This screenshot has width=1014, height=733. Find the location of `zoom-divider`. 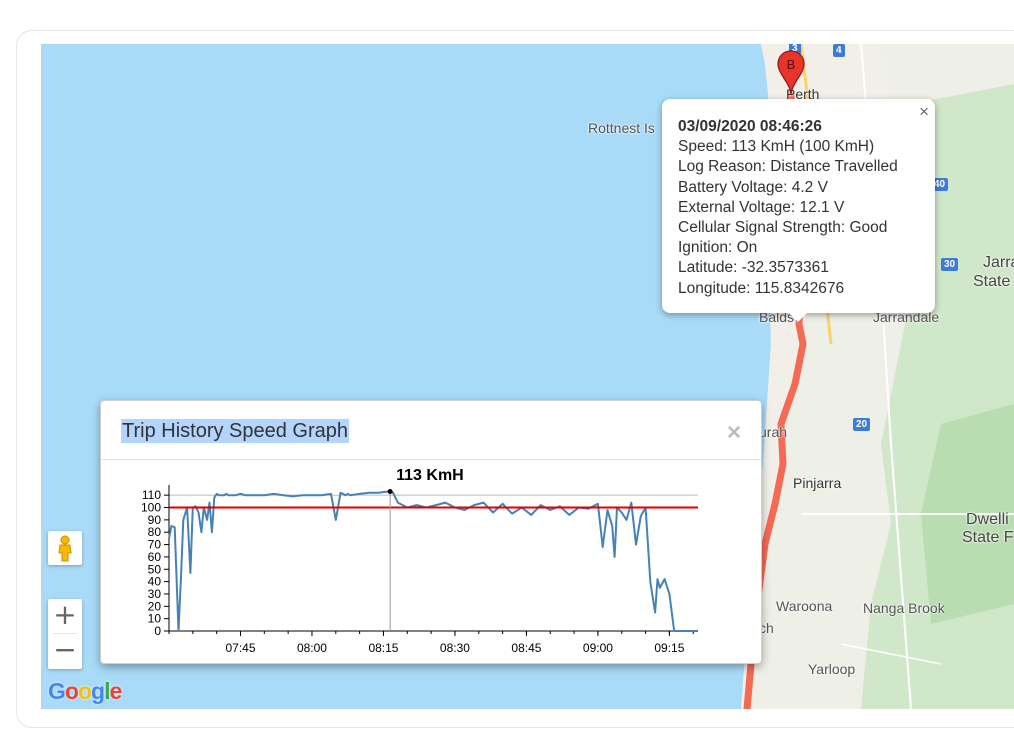

zoom-divider is located at coordinates (65, 633).